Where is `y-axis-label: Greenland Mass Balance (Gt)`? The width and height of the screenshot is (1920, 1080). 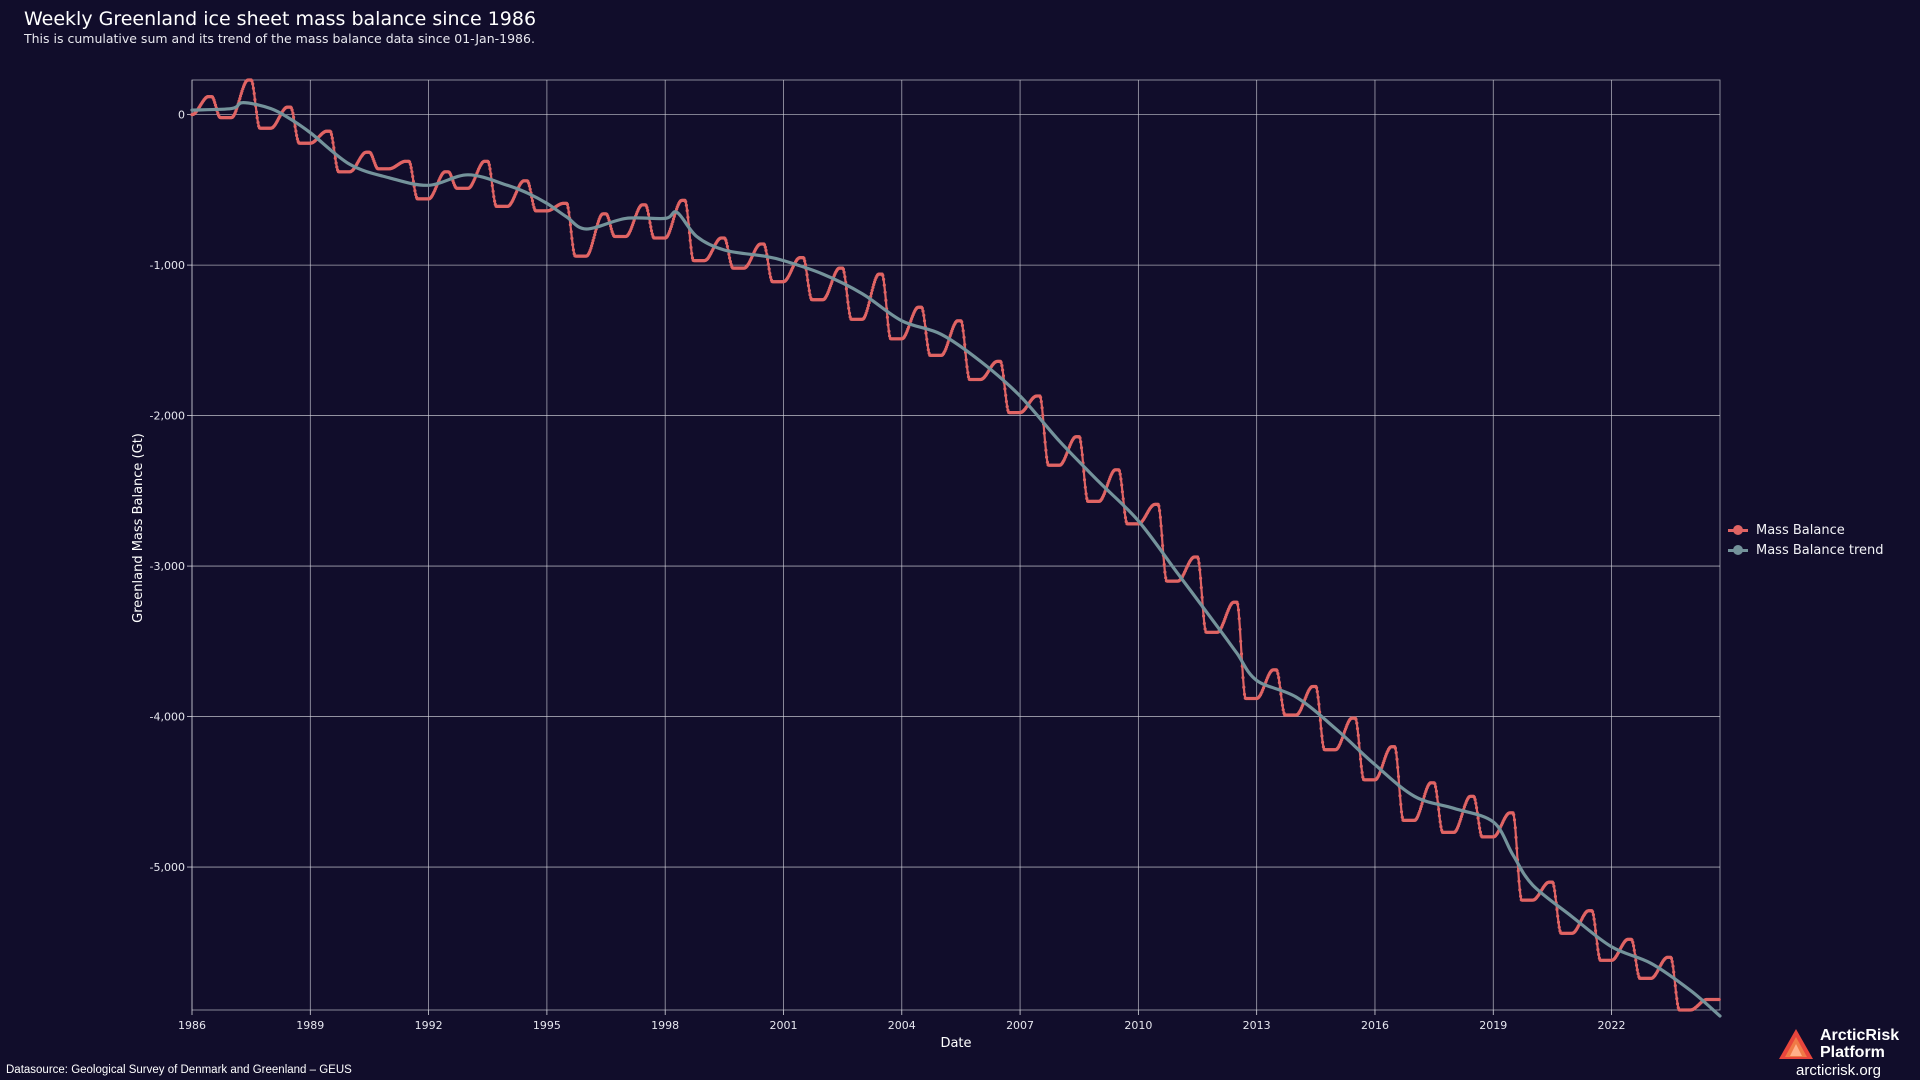
y-axis-label: Greenland Mass Balance (Gt) is located at coordinates (138, 528).